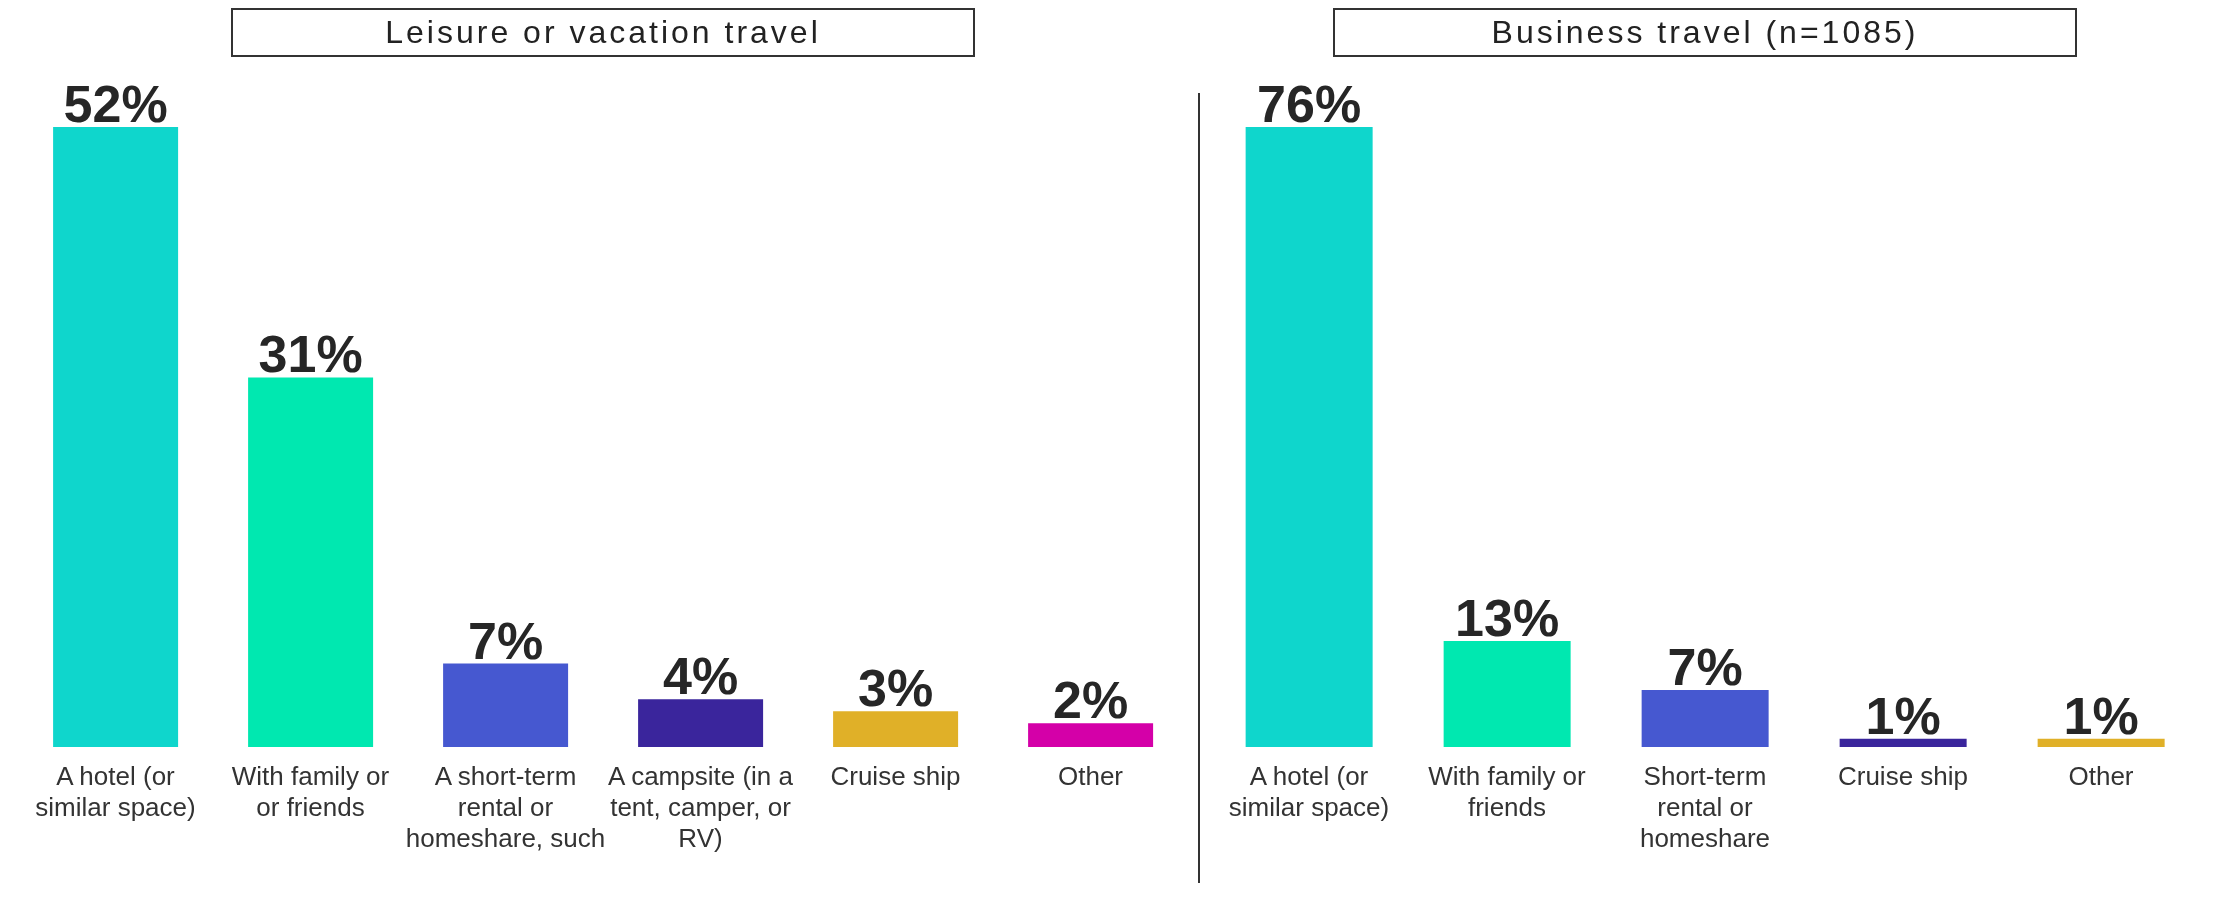  Describe the element at coordinates (603, 32) in the screenshot. I see `chart-title: Leisure or vacation travel` at that location.